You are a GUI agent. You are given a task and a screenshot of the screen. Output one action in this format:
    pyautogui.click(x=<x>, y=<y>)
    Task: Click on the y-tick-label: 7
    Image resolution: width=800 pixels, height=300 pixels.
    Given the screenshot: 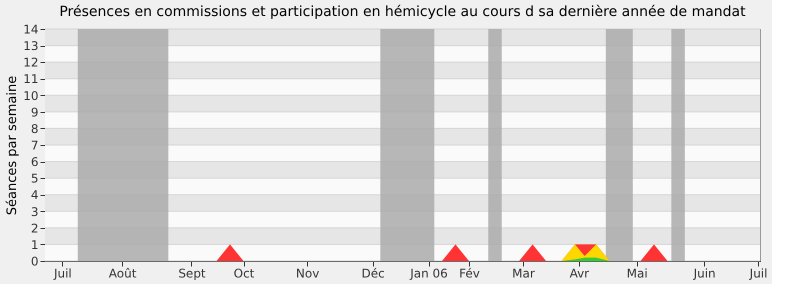 What is the action you would take?
    pyautogui.click(x=34, y=145)
    